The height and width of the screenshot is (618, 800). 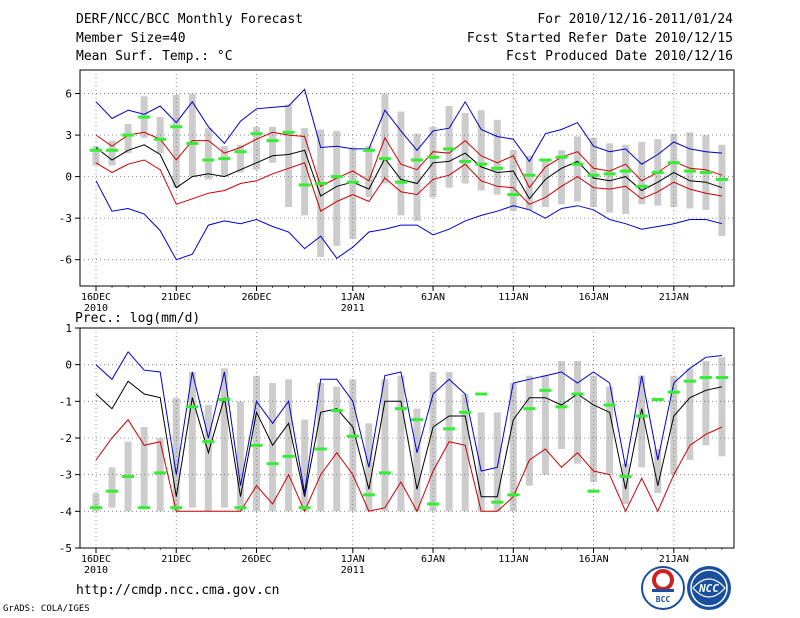 What do you see at coordinates (635, 19) in the screenshot?
I see `forecast-period: For 2010/12/16-2011/01/24` at bounding box center [635, 19].